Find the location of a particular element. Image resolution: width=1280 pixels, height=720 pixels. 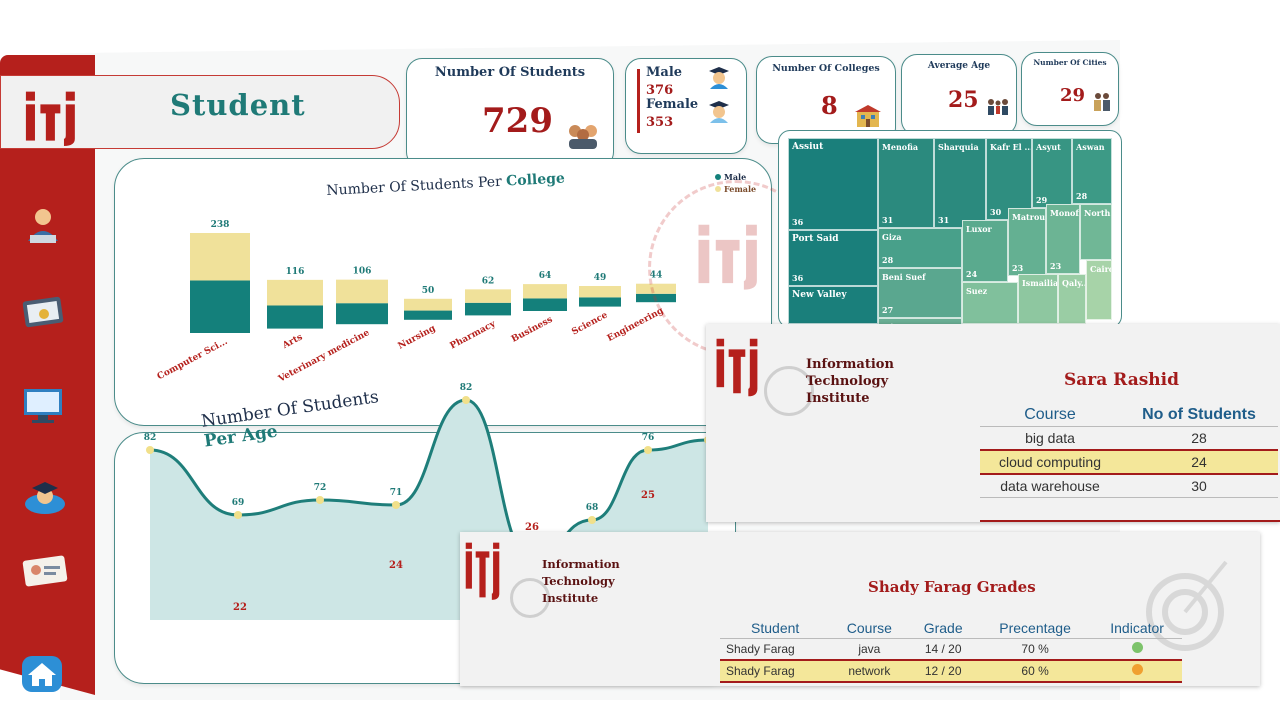

treemap-cell-name: New Valley is located at coordinates (819, 295).